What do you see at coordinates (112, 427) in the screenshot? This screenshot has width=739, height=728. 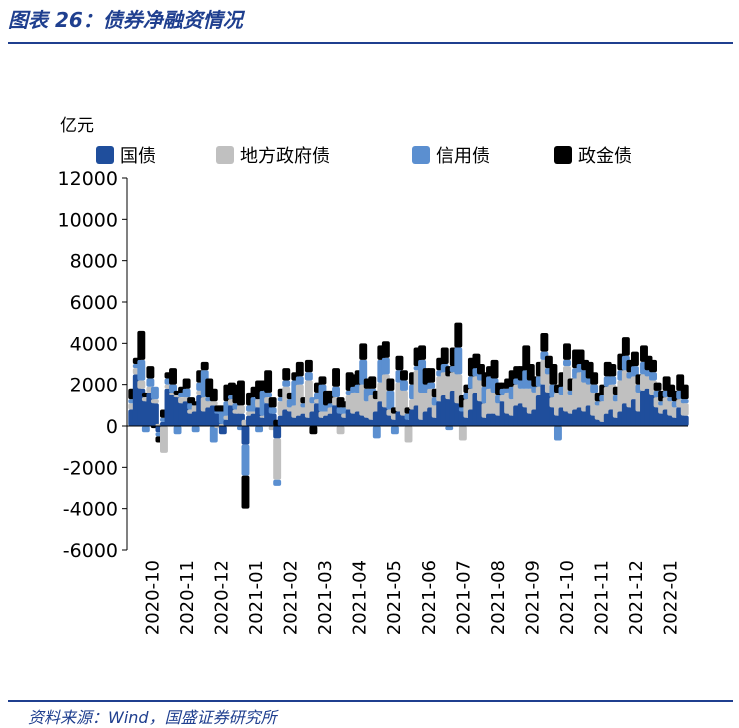 I see `y-tick-label: 0` at bounding box center [112, 427].